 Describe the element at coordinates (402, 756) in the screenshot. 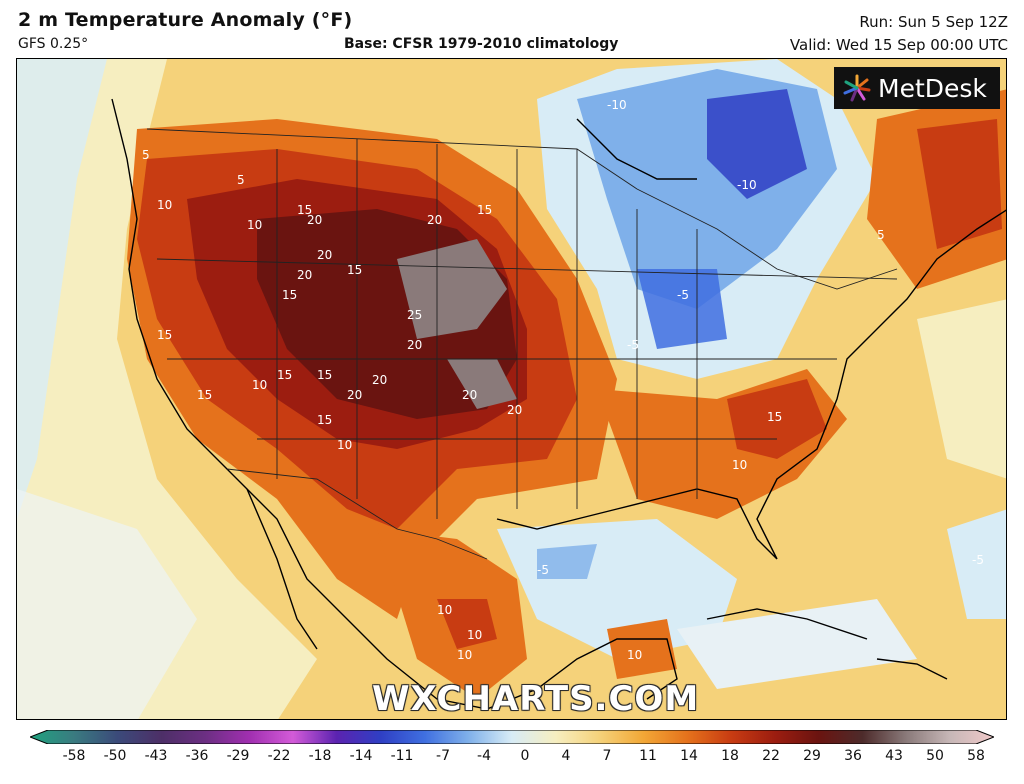

I see `colorbar-tick-label: -11` at that location.